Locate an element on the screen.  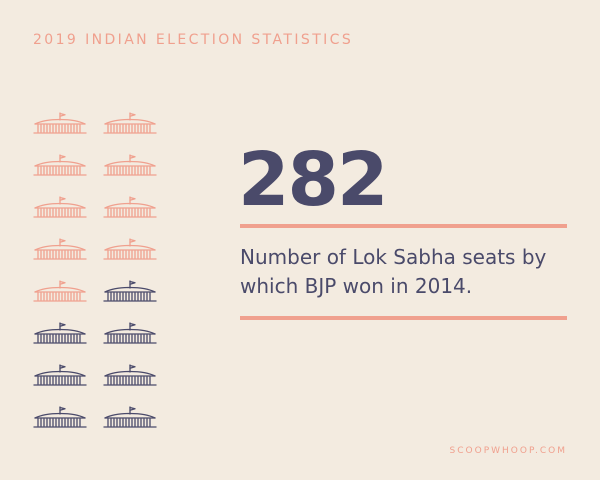
source-credit: SCOOPWHOOP.COM is located at coordinates (508, 451).